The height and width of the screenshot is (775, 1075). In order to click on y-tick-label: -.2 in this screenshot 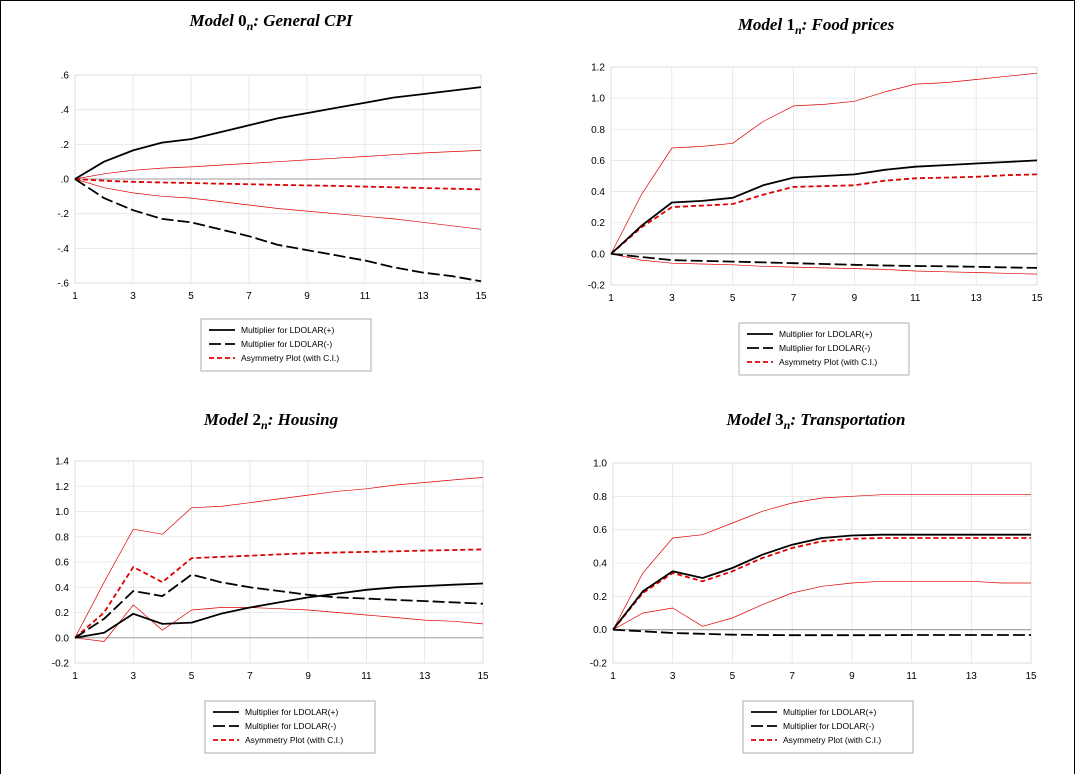, I will do `click(63, 214)`.